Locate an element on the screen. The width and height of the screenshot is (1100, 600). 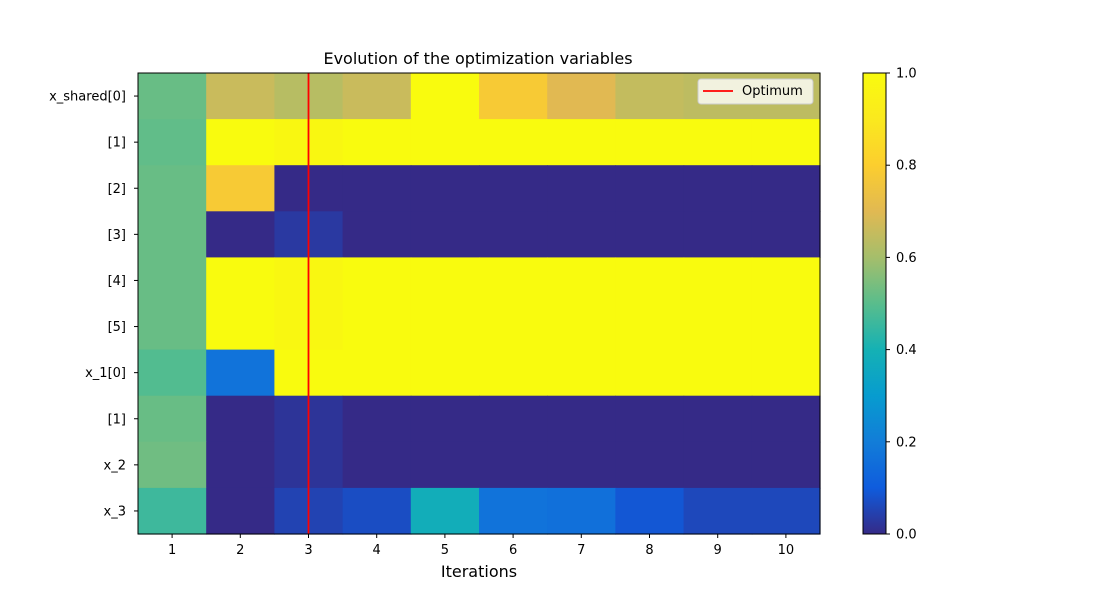
colorbar-tick-label: 1.0 is located at coordinates (906, 74).